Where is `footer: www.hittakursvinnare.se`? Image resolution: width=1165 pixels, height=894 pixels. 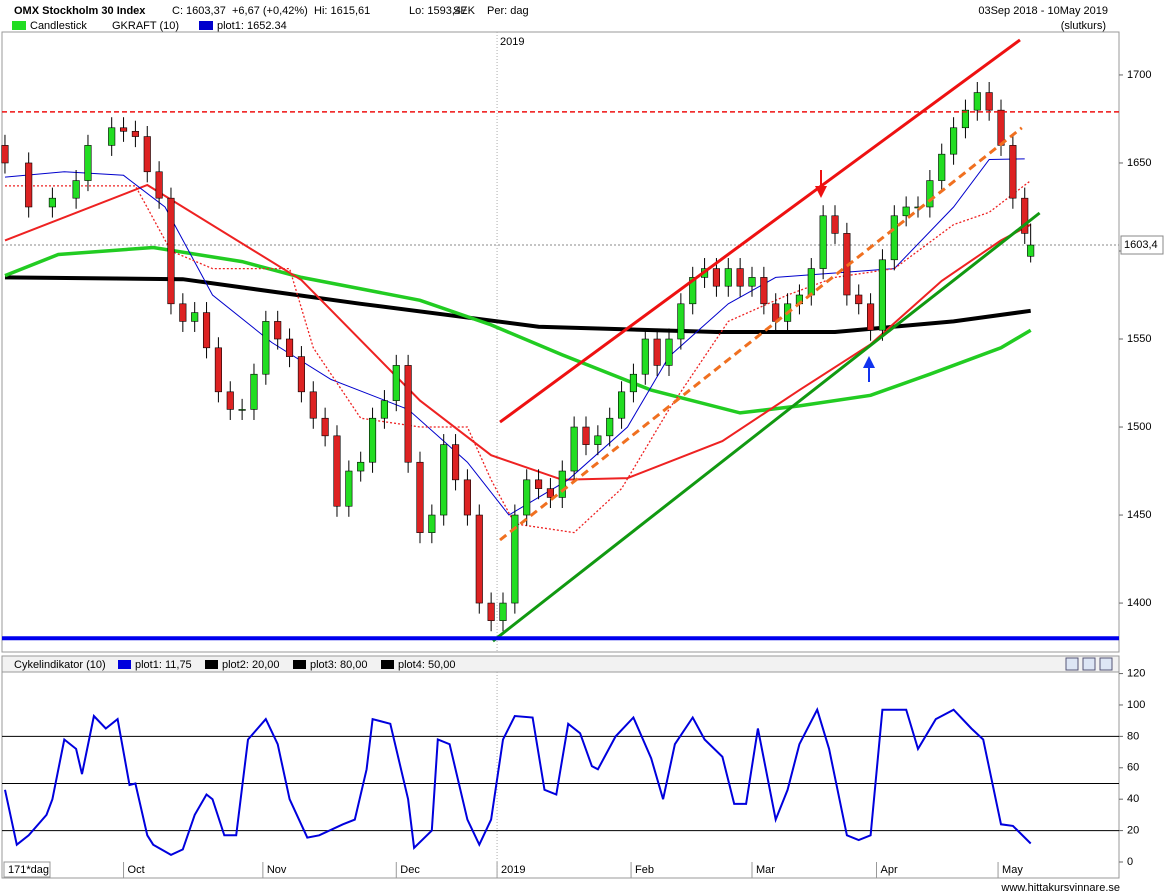
footer: www.hittakursvinnare.se is located at coordinates (1060, 888).